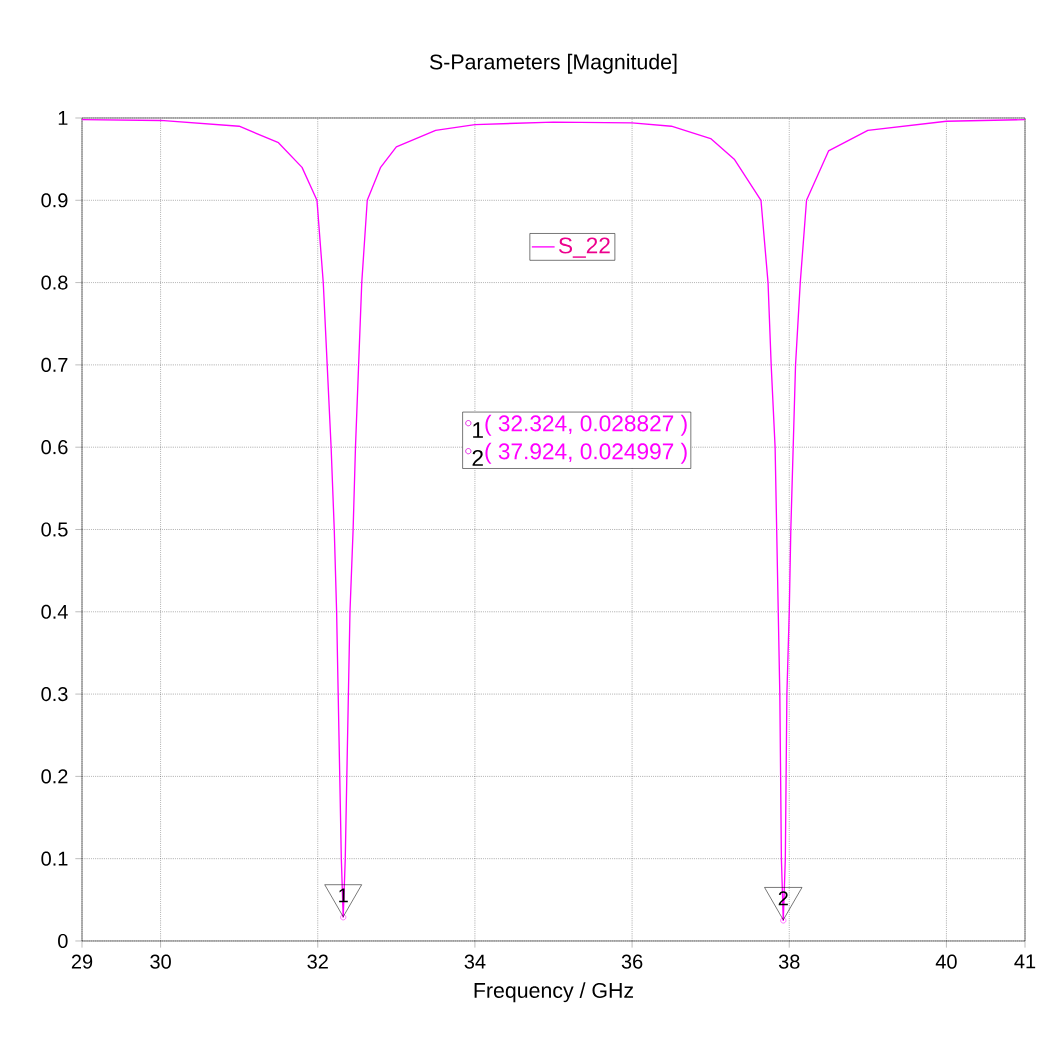  What do you see at coordinates (54, 447) in the screenshot?
I see `y-tick-label: 0.6` at bounding box center [54, 447].